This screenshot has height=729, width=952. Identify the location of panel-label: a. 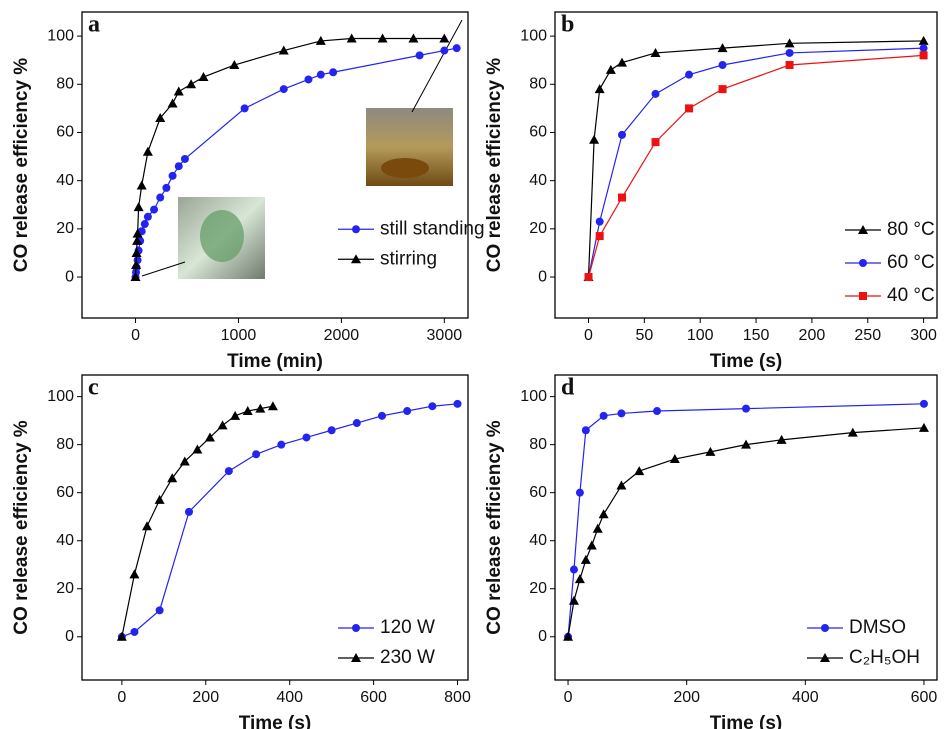
(94, 25).